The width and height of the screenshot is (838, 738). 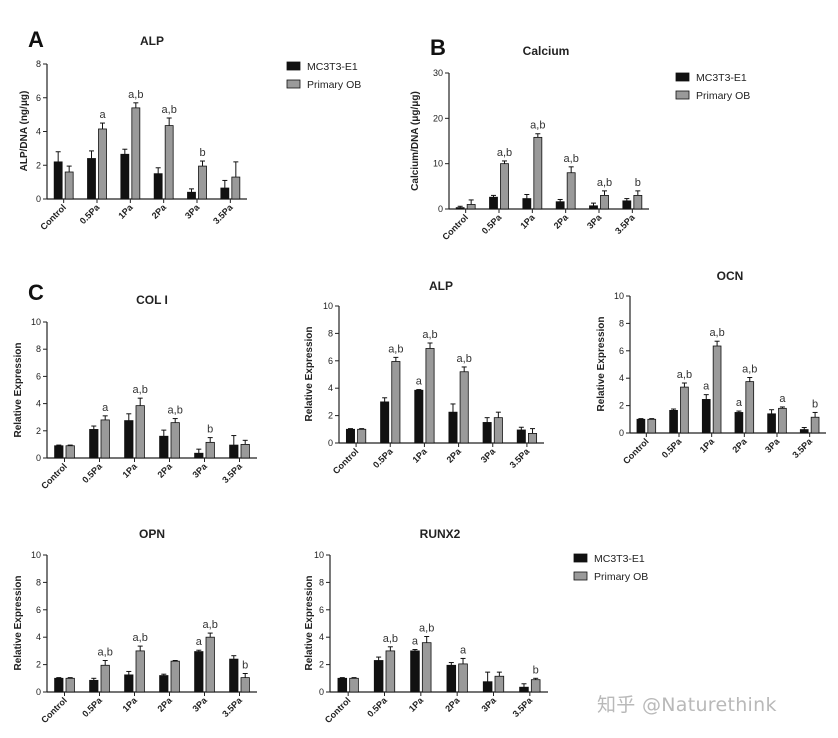 What do you see at coordinates (415, 141) in the screenshot?
I see `y-axis-label: Calcium/DNA (μg/μg)` at bounding box center [415, 141].